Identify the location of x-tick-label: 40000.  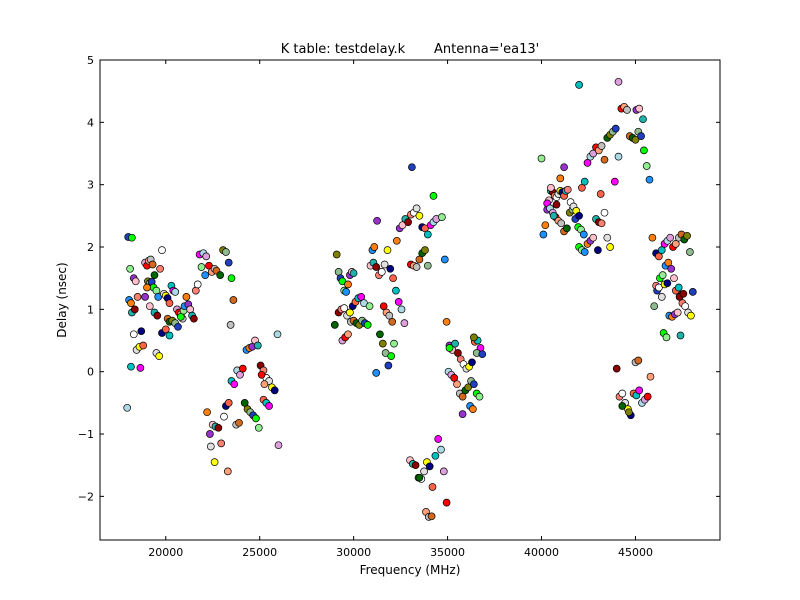
(541, 552).